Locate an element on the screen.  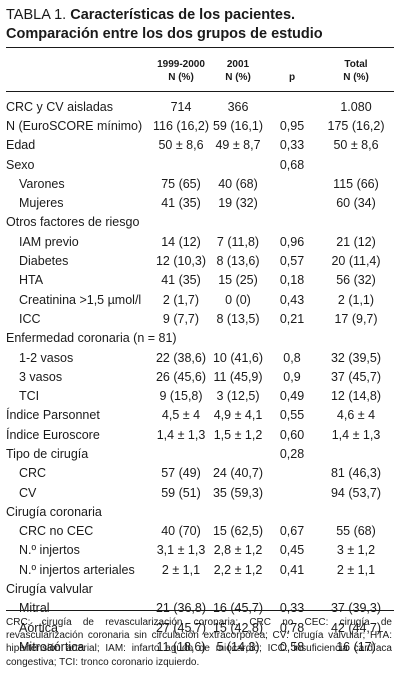
row-label: CV is located at coordinates (28, 492).